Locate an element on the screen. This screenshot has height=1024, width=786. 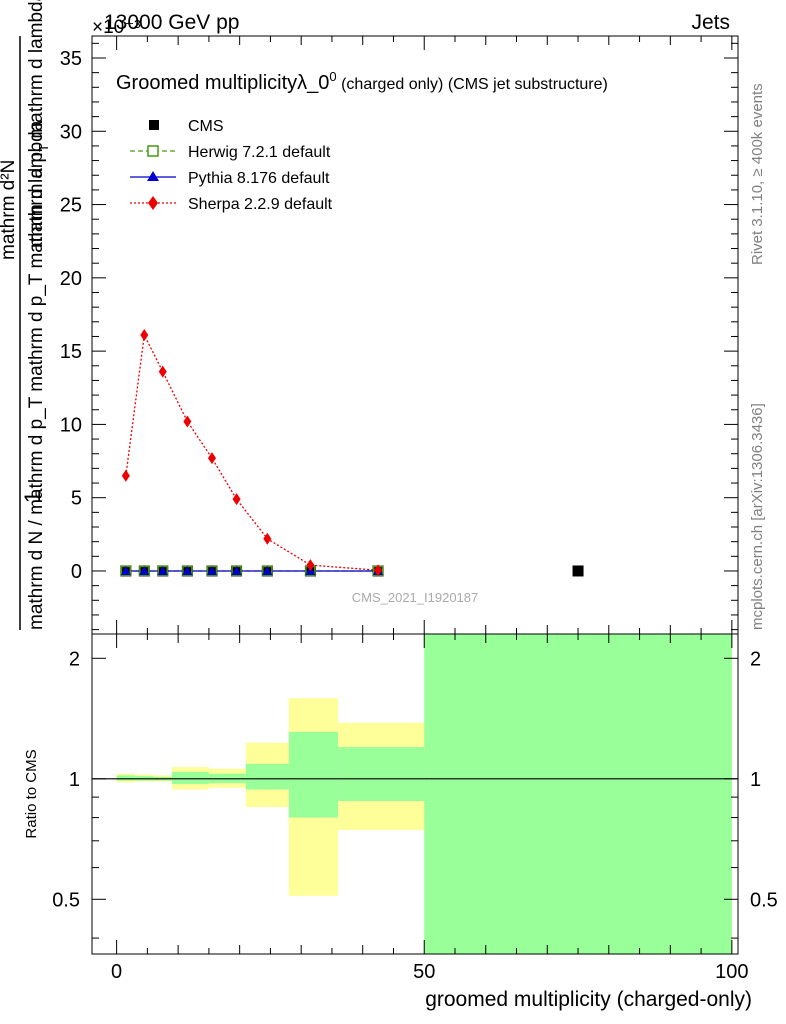
y-tick-label: 30 is located at coordinates (71, 132).